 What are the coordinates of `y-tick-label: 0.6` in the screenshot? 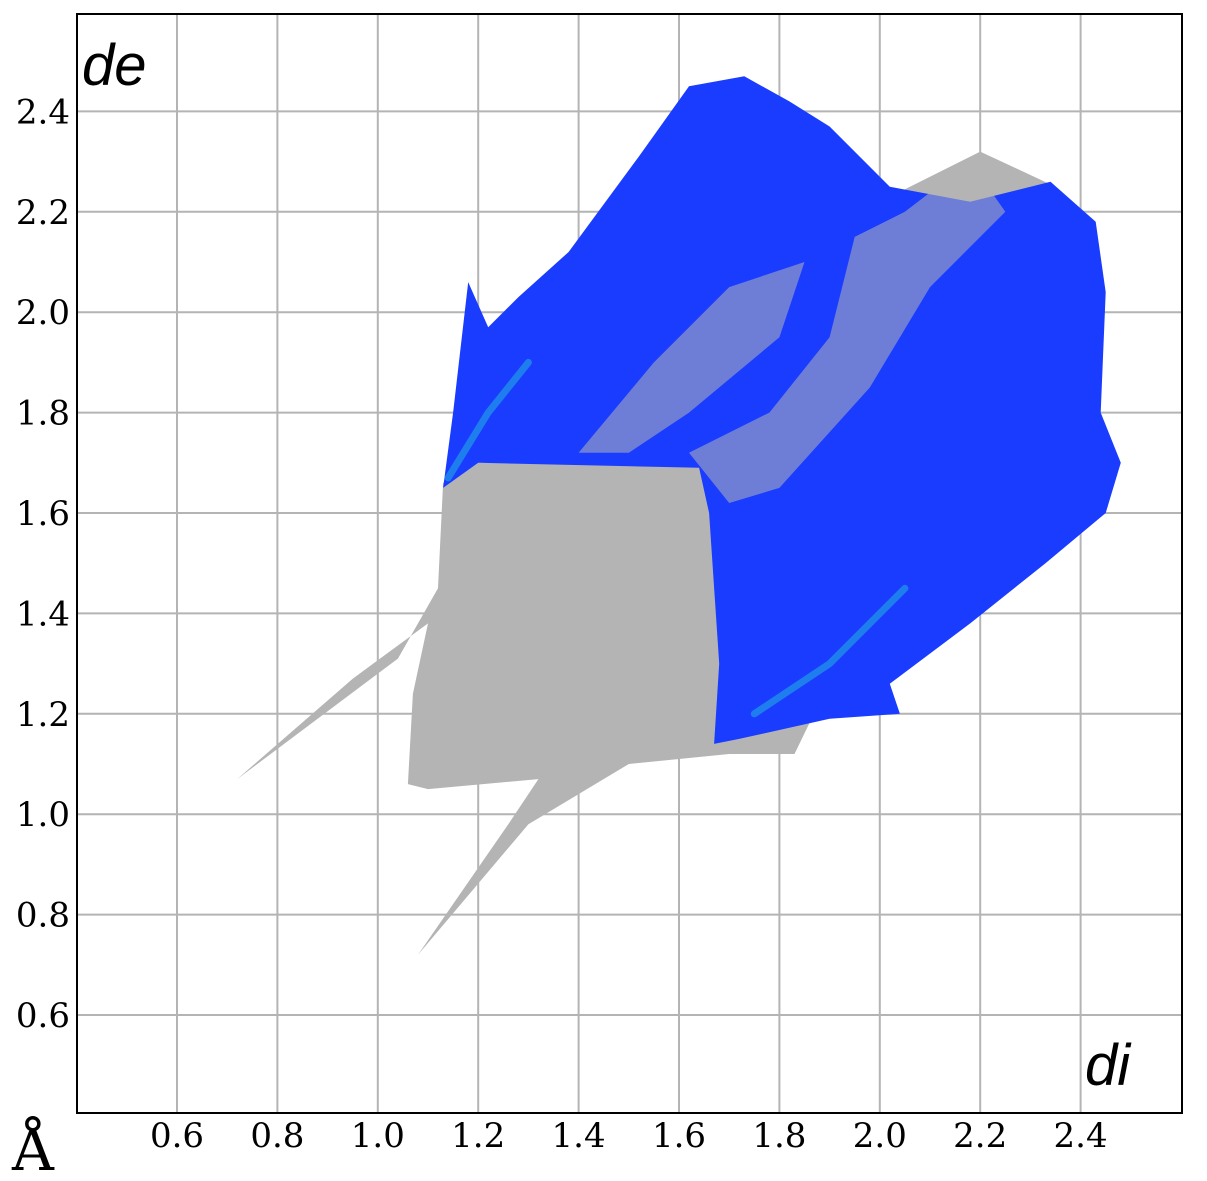 It's located at (43, 1016).